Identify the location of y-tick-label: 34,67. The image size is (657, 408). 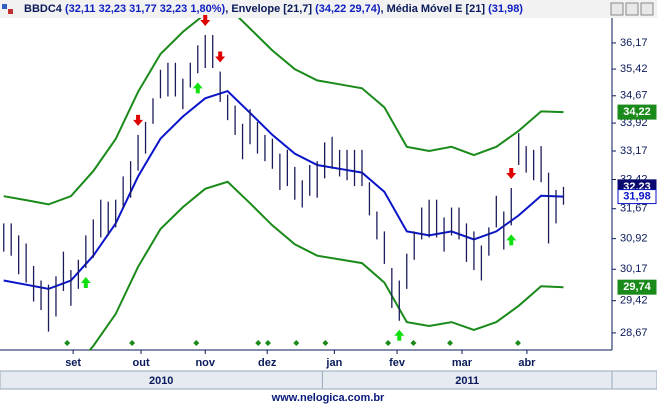
(634, 96).